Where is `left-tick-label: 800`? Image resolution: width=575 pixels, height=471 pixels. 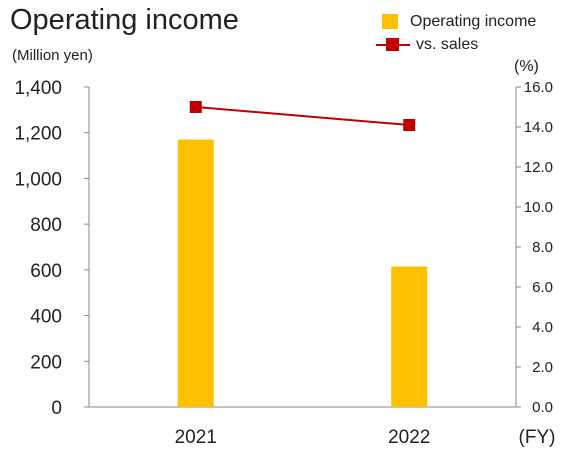 left-tick-label: 800 is located at coordinates (46, 225).